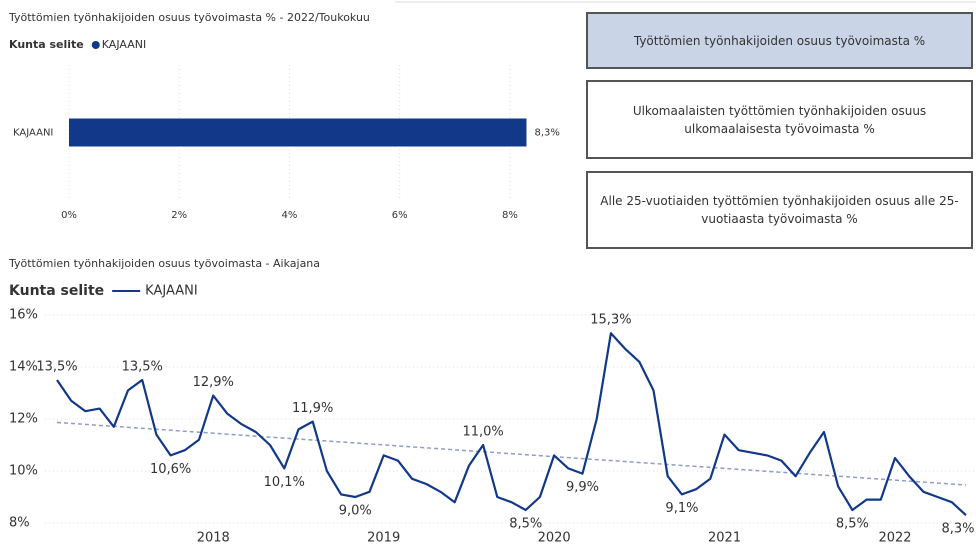  I want to click on y-tick-label: 12%, so click(23, 419).